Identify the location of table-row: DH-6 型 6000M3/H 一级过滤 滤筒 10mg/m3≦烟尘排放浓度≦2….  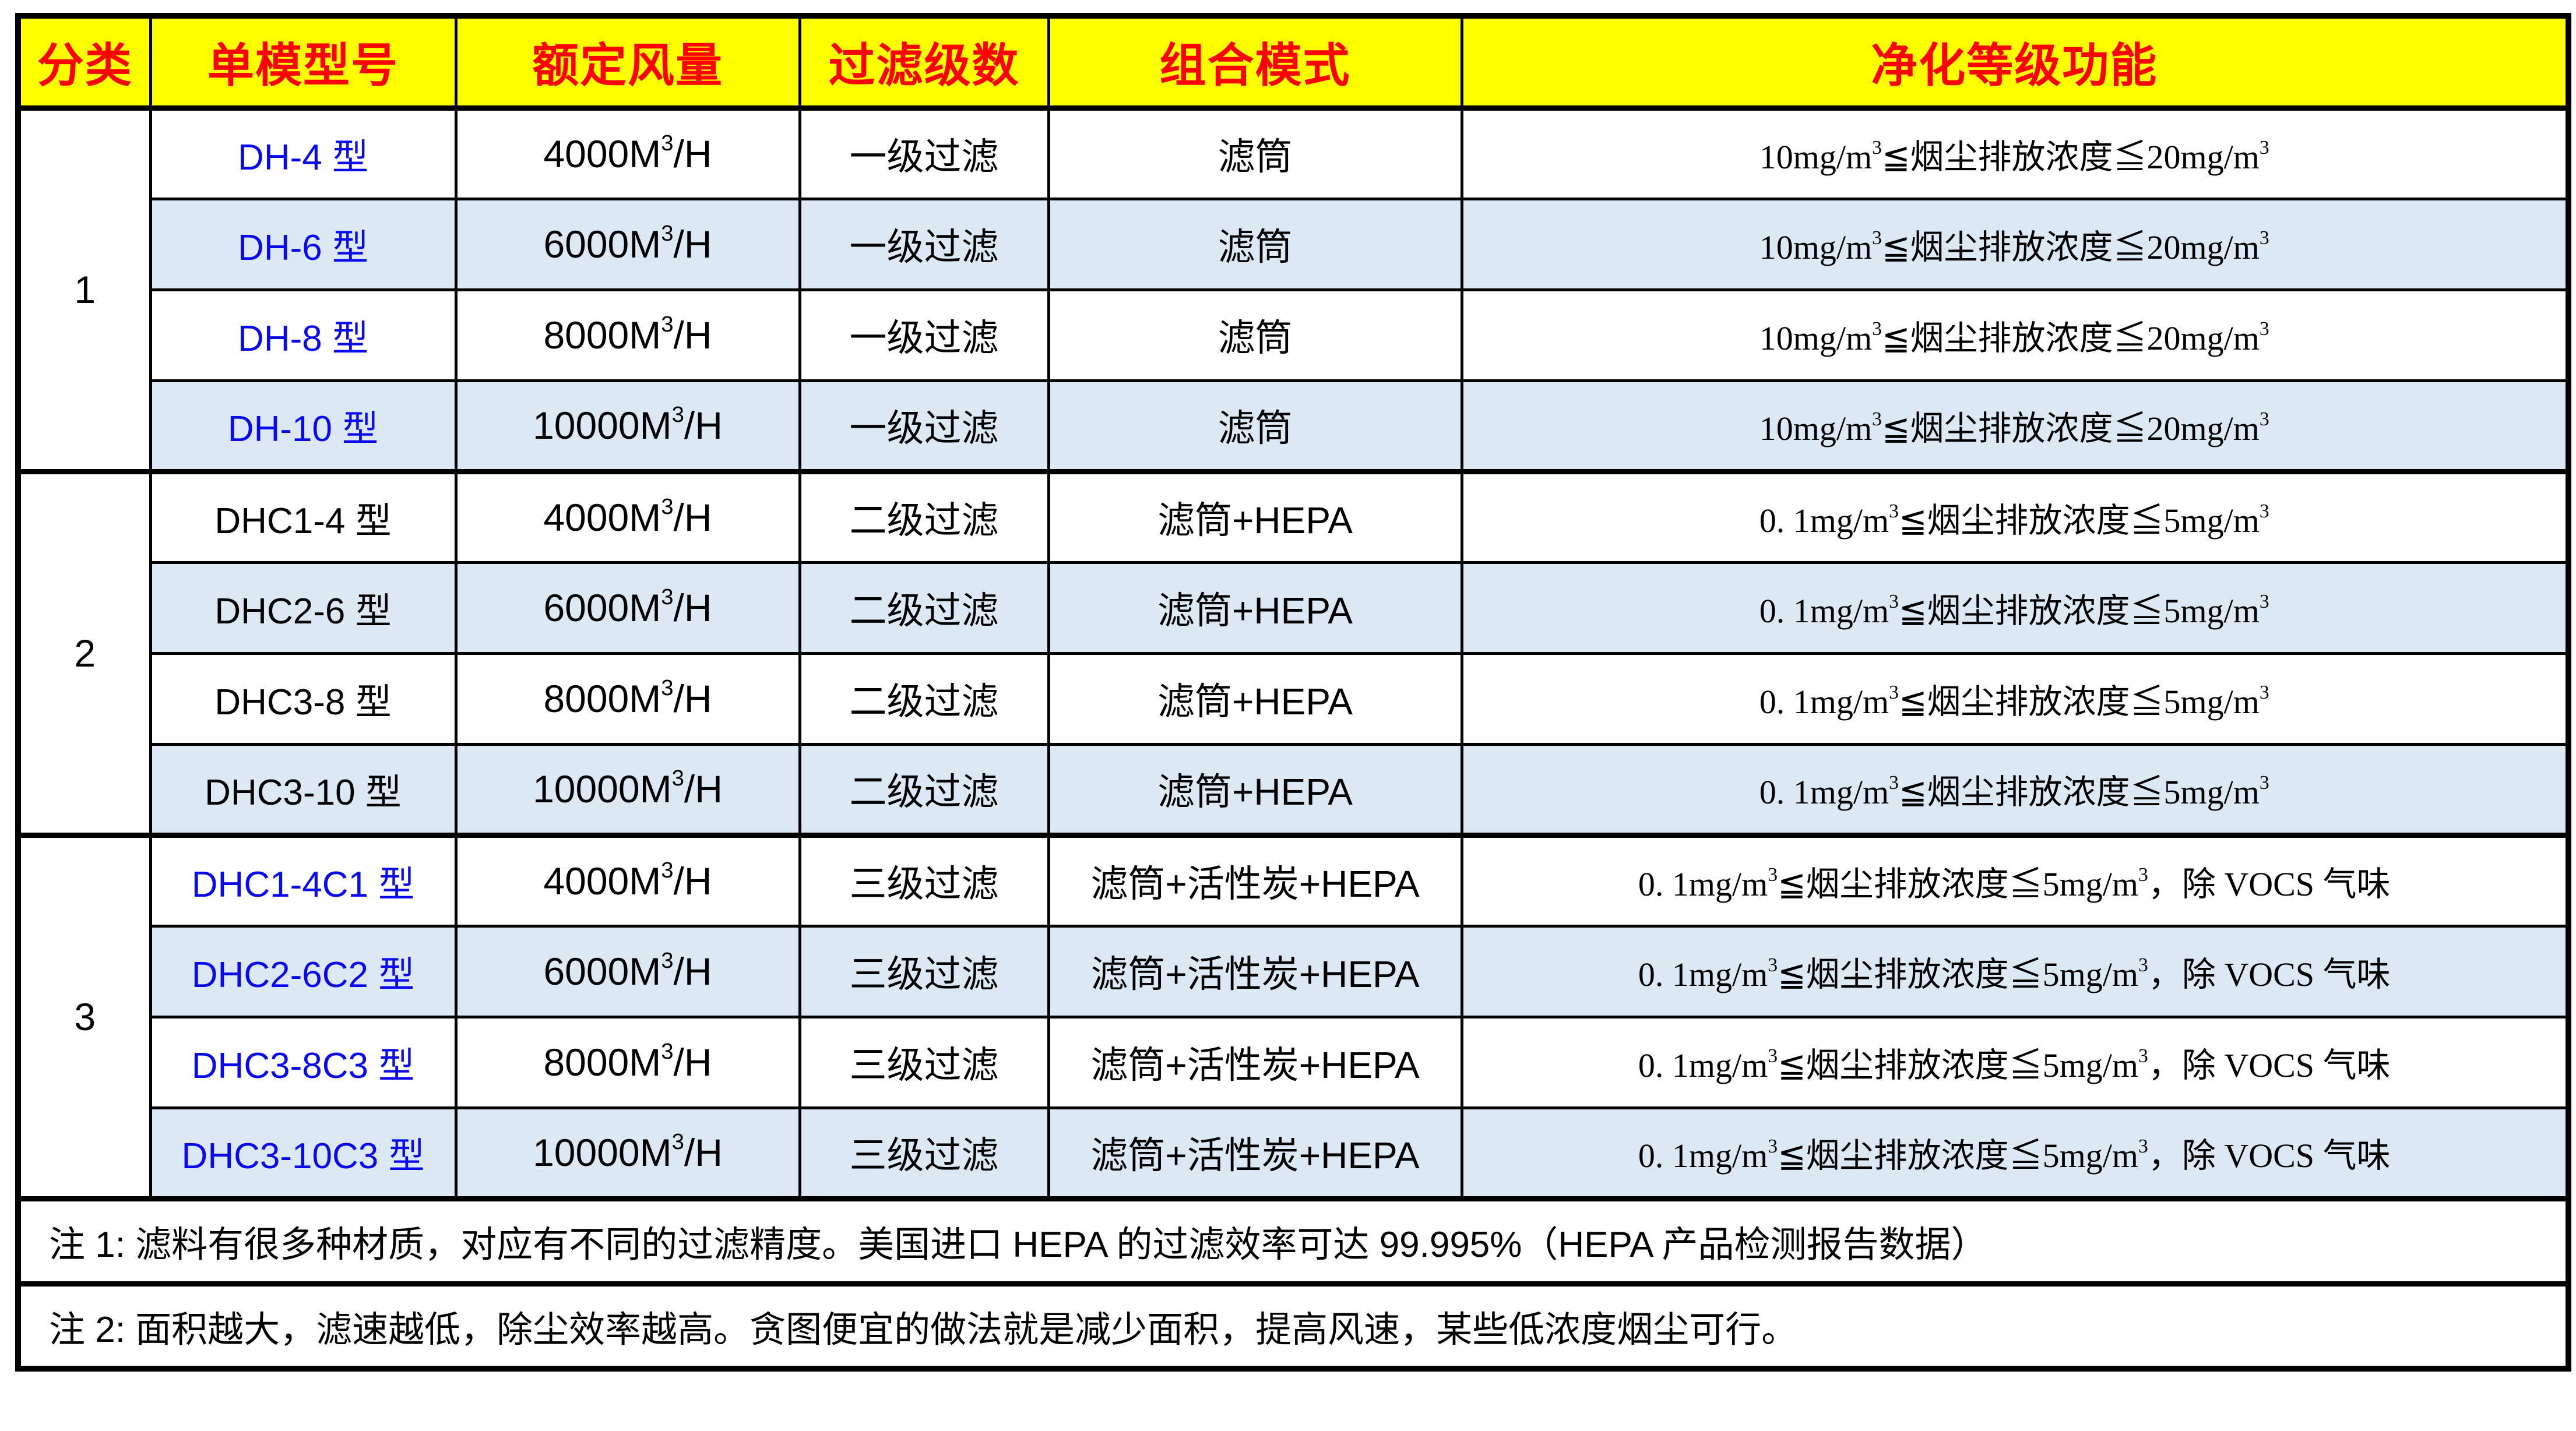
(1294, 244).